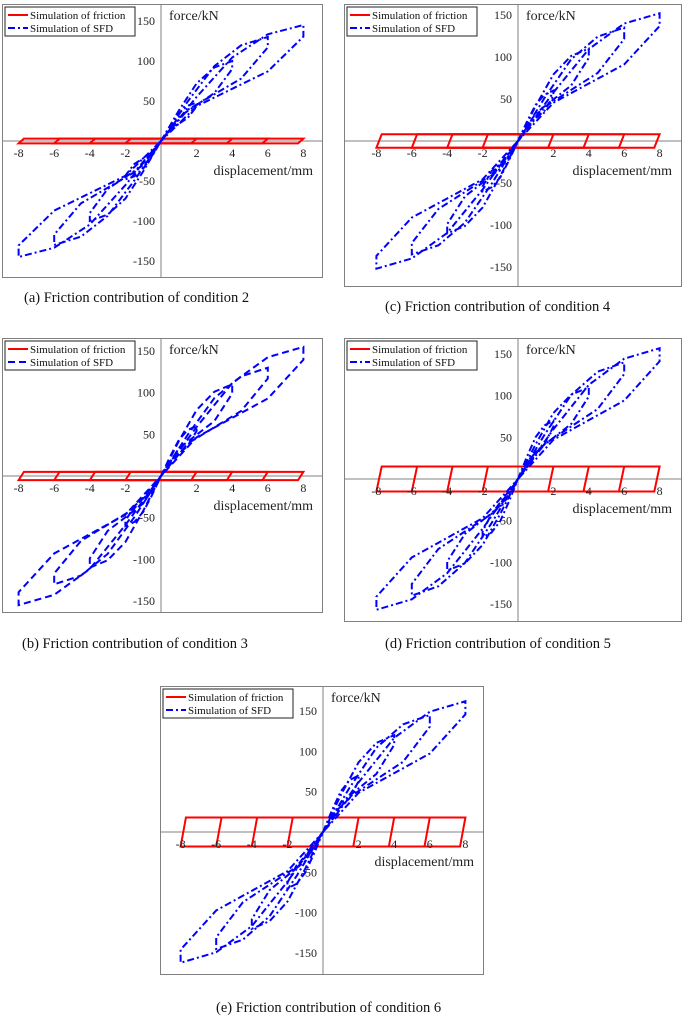 This screenshot has height=1020, width=685. Describe the element at coordinates (137, 298) in the screenshot. I see `caption-a: (a) Friction contribution of condition 2` at that location.